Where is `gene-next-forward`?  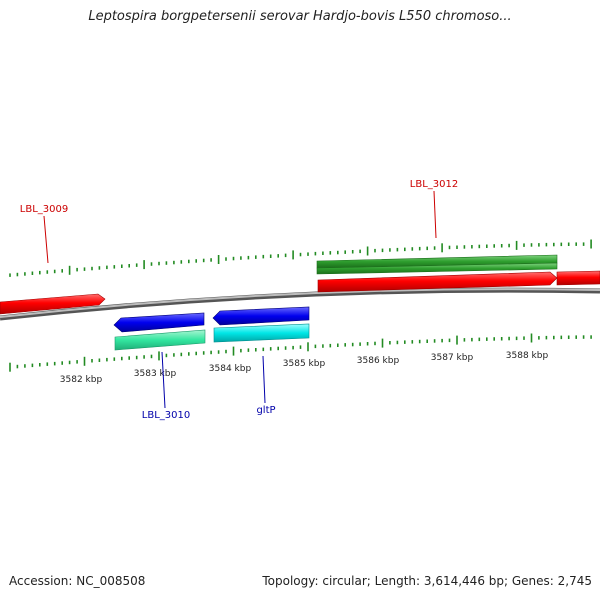
gene-next-forward is located at coordinates (578, 278).